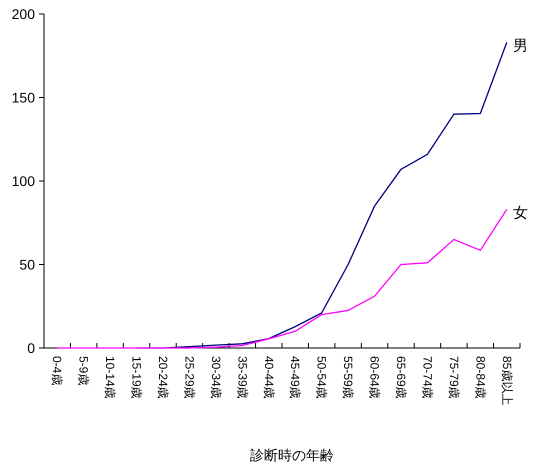 The width and height of the screenshot is (544, 467). What do you see at coordinates (292, 455) in the screenshot?
I see `x-axis-title: 診断時の年齢` at bounding box center [292, 455].